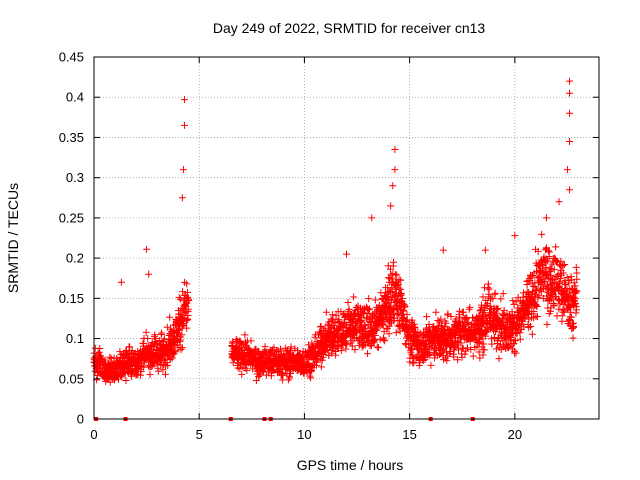 This screenshot has height=480, width=640. I want to click on x-tick-label: 15, so click(409, 434).